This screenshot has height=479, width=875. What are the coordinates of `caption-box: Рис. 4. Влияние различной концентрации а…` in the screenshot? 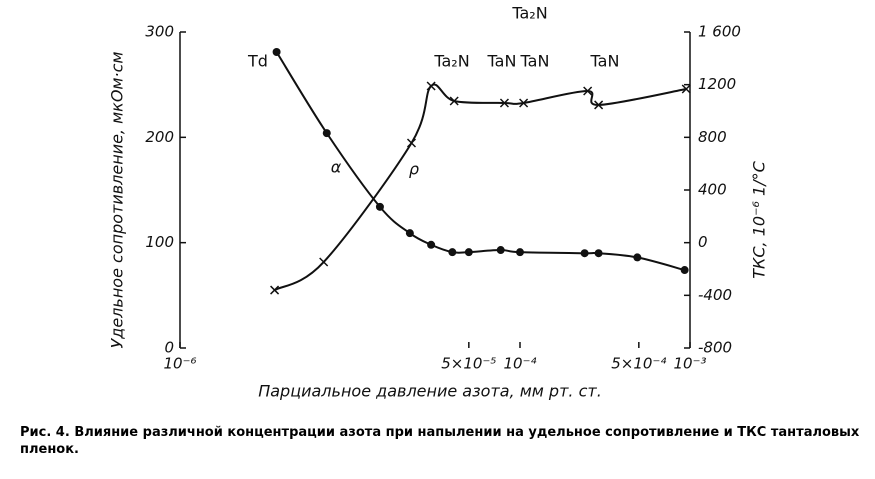 It's located at (440, 441).